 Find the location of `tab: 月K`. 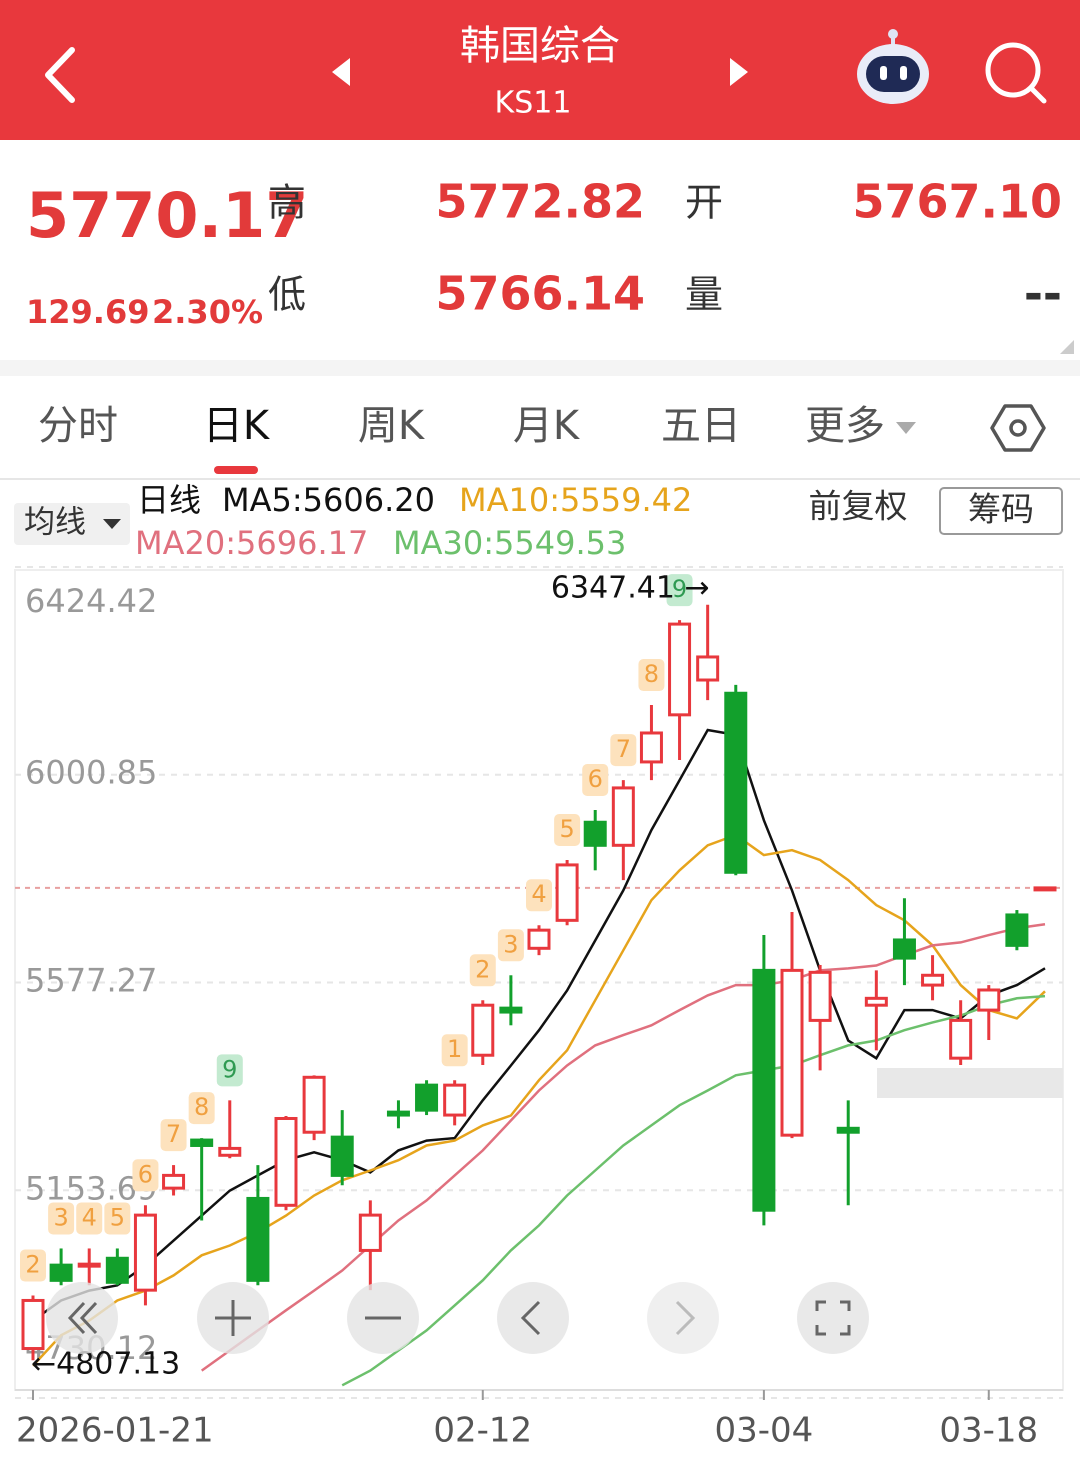

tab: 月K is located at coordinates (547, 426).